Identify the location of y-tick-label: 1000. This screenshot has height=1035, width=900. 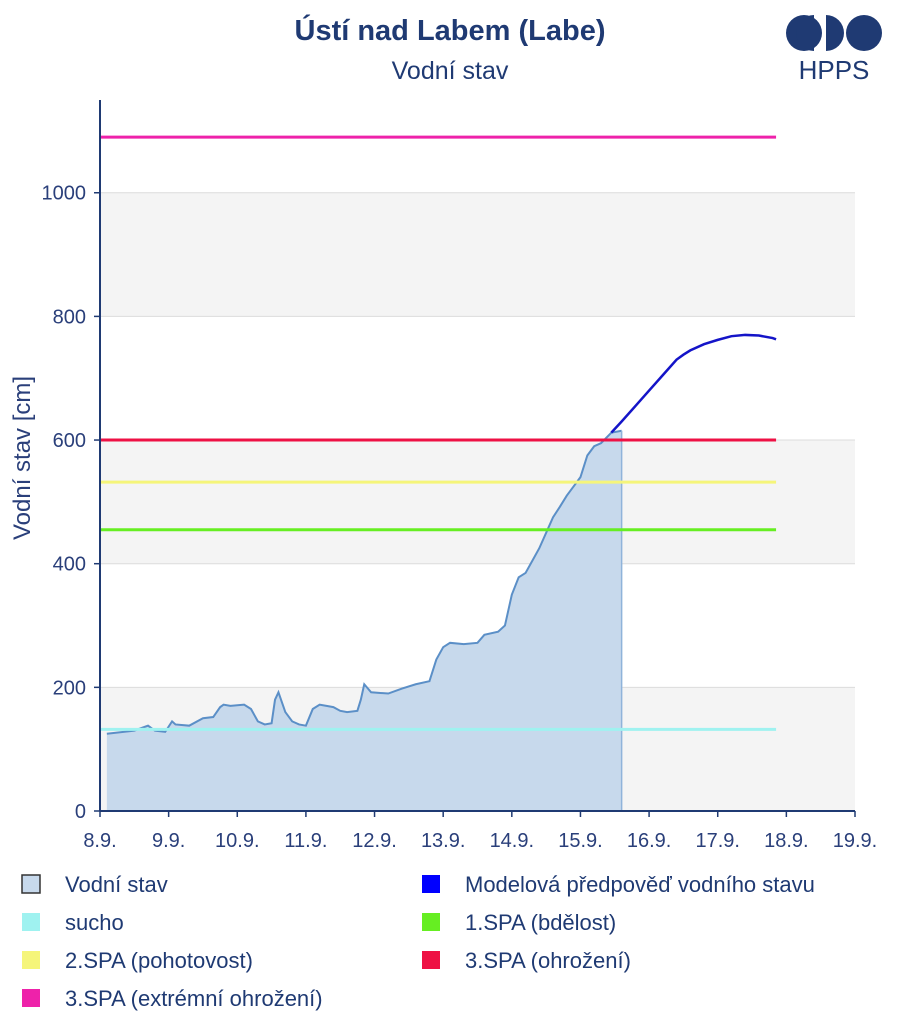
(64, 194).